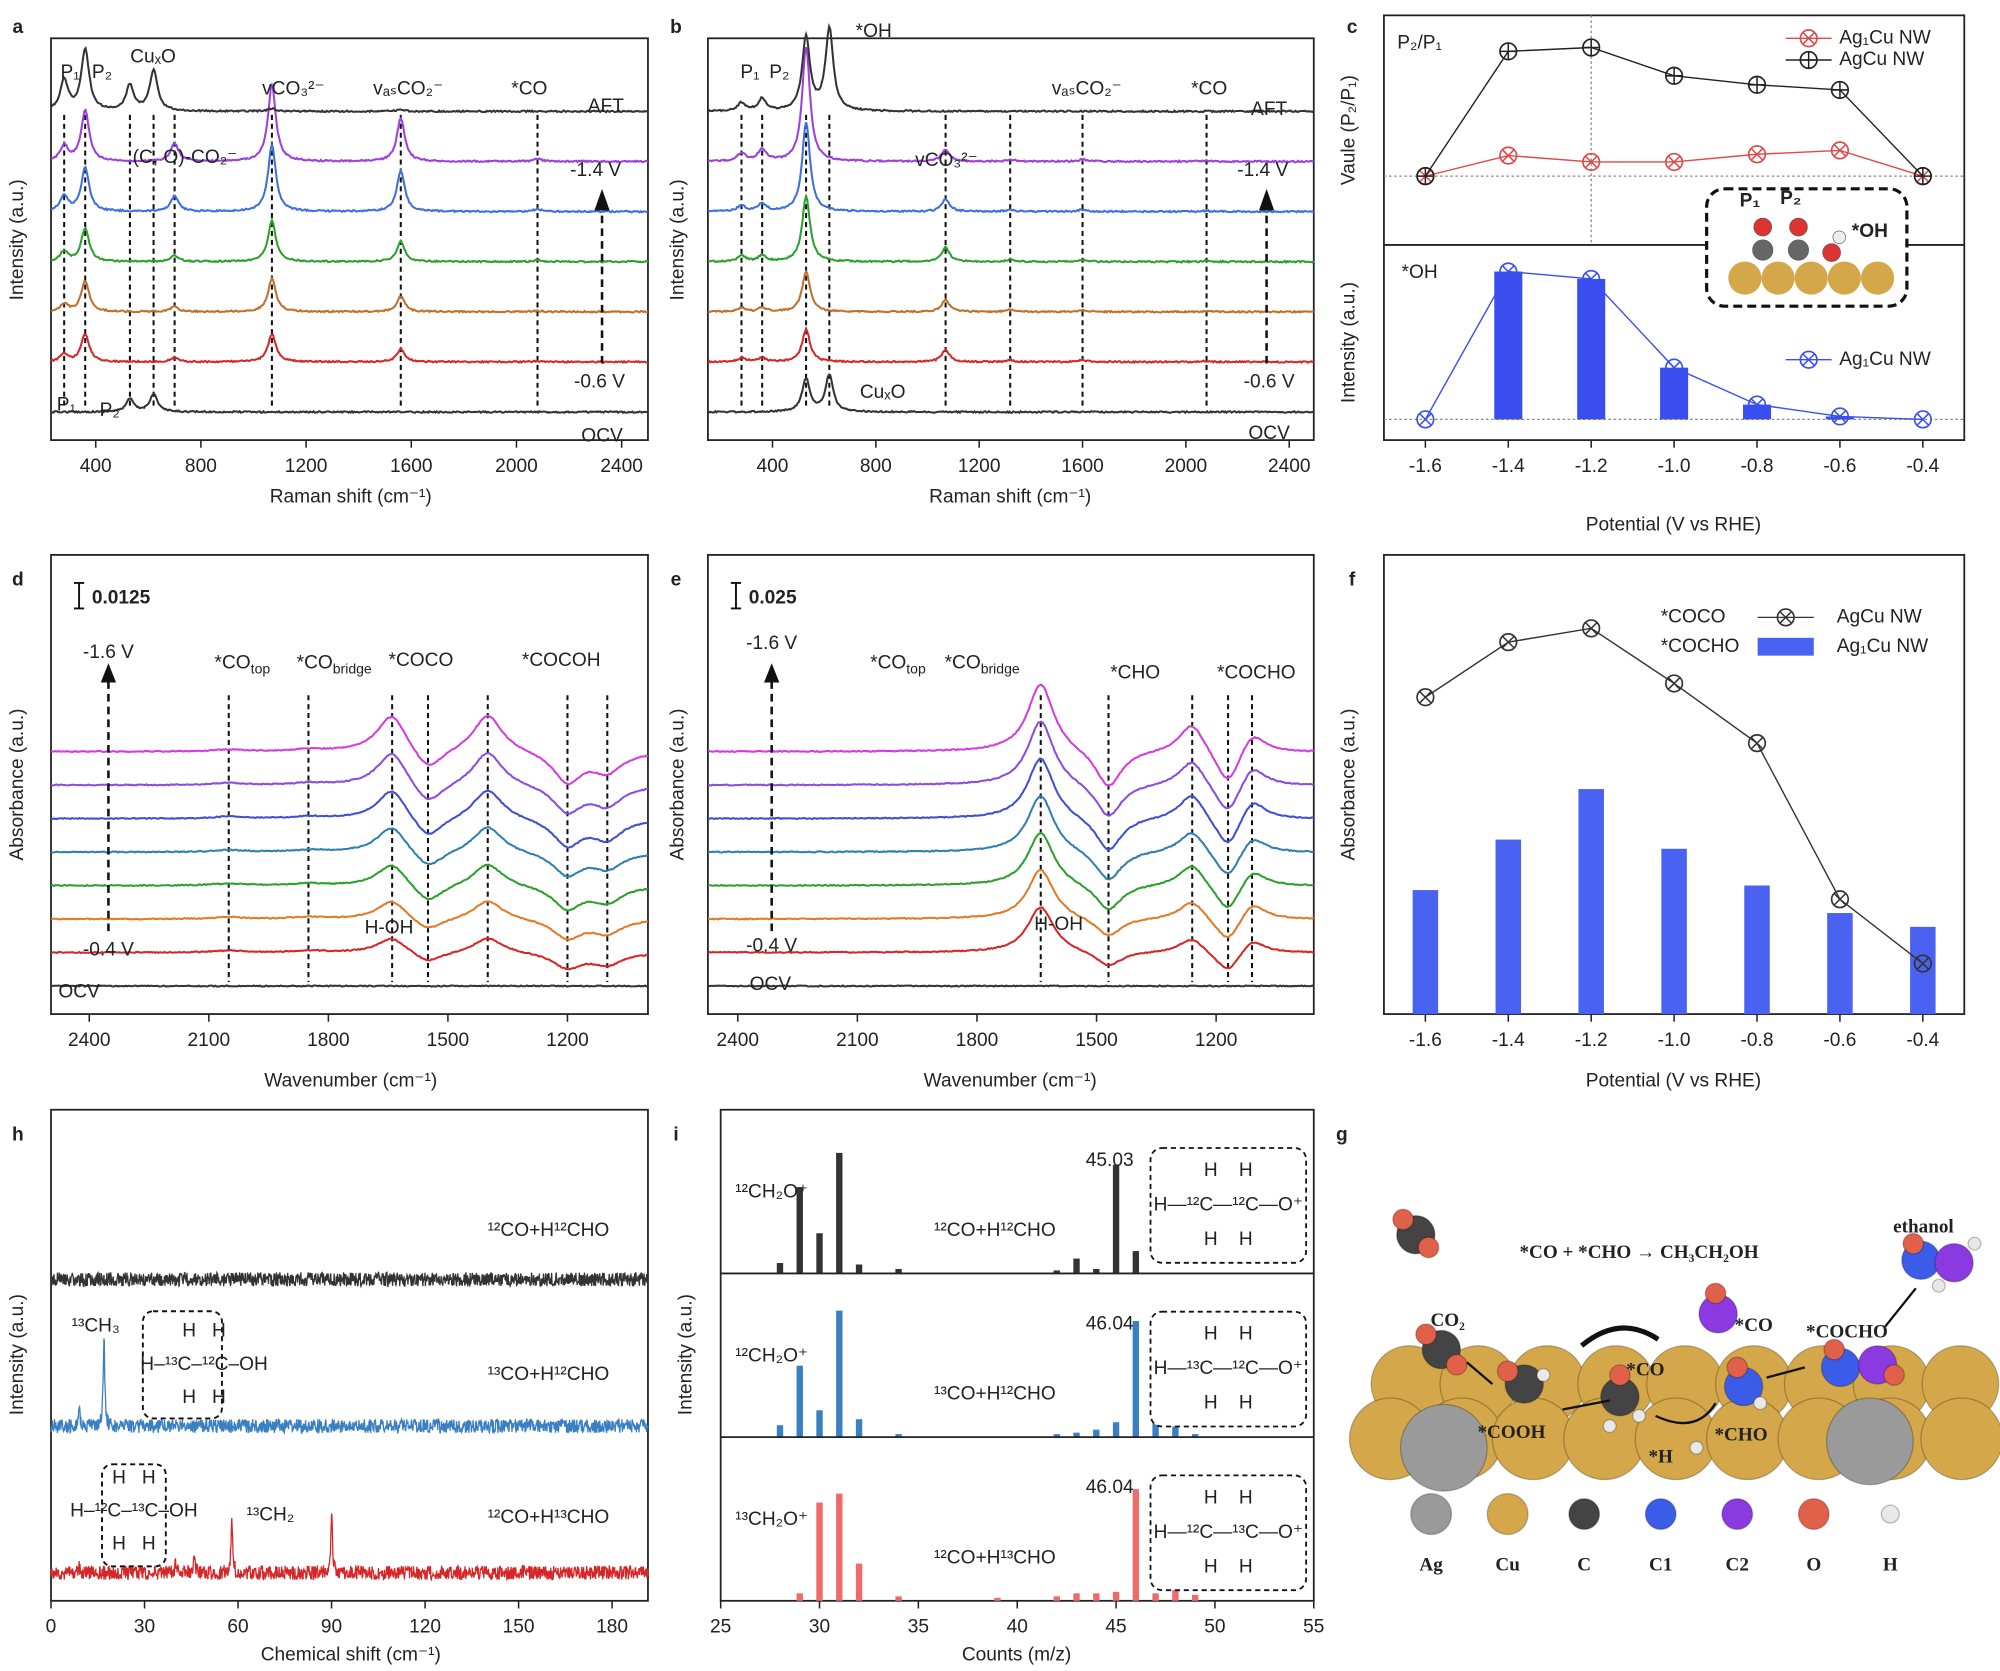 The image size is (2000, 1671). I want to click on legend-atom, so click(1431, 1514).